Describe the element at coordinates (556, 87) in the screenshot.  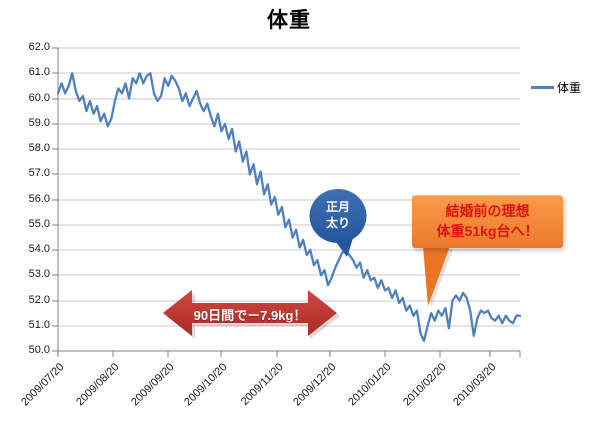
I see `legend: 体重` at that location.